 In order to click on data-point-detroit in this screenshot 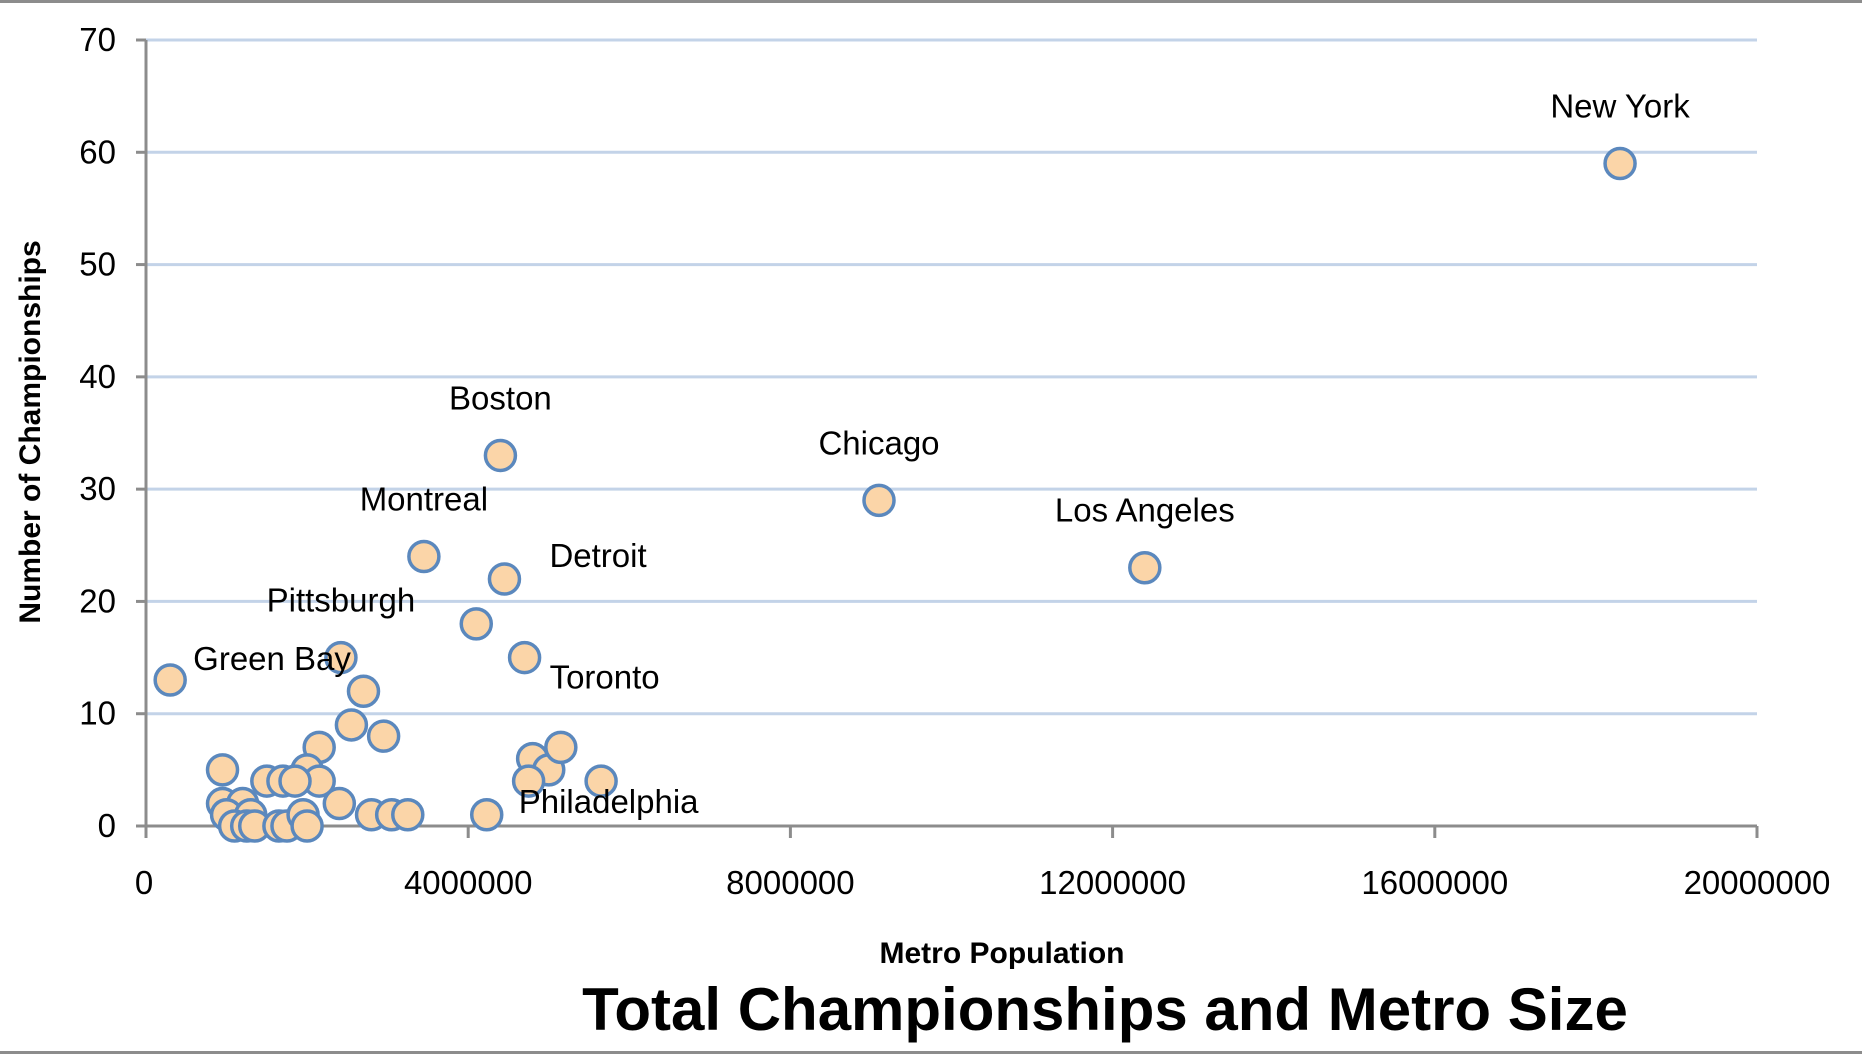, I will do `click(504, 579)`.